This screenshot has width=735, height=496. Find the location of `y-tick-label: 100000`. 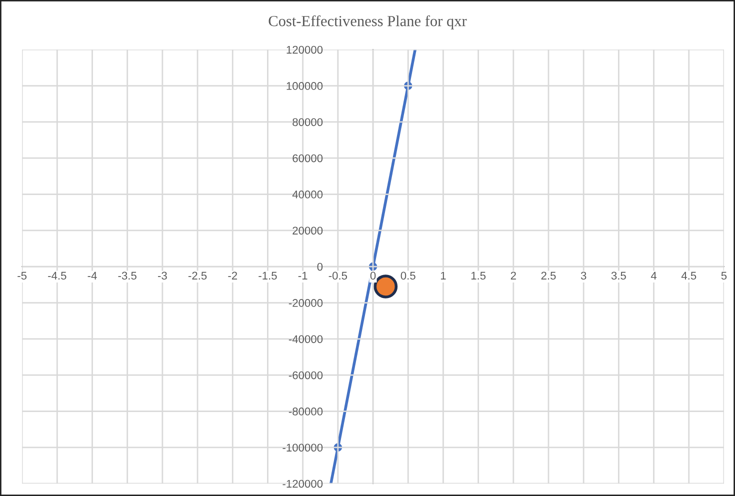

y-tick-label: 100000 is located at coordinates (304, 86).